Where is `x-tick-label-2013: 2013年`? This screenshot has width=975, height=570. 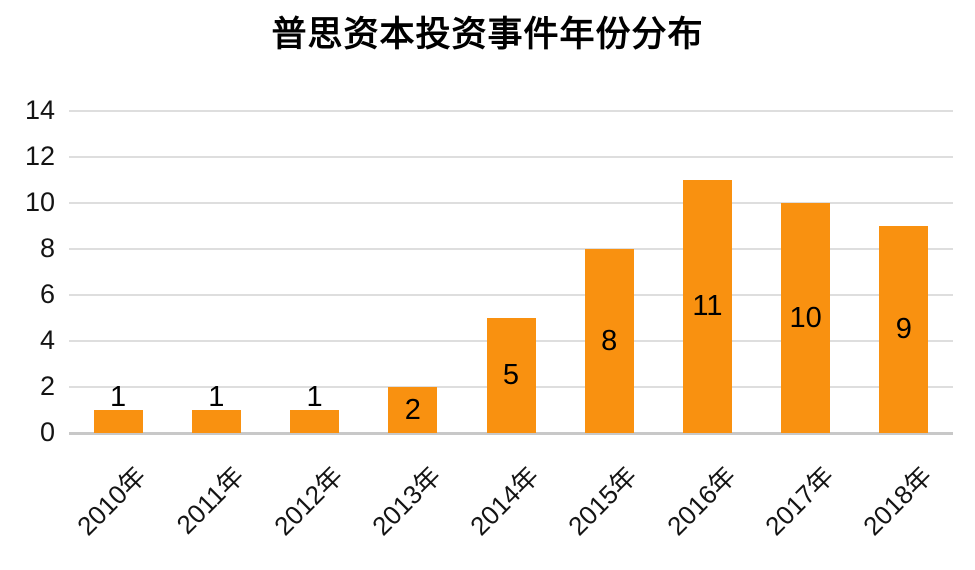
x-tick-label-2013: 2013年 is located at coordinates (406, 501).